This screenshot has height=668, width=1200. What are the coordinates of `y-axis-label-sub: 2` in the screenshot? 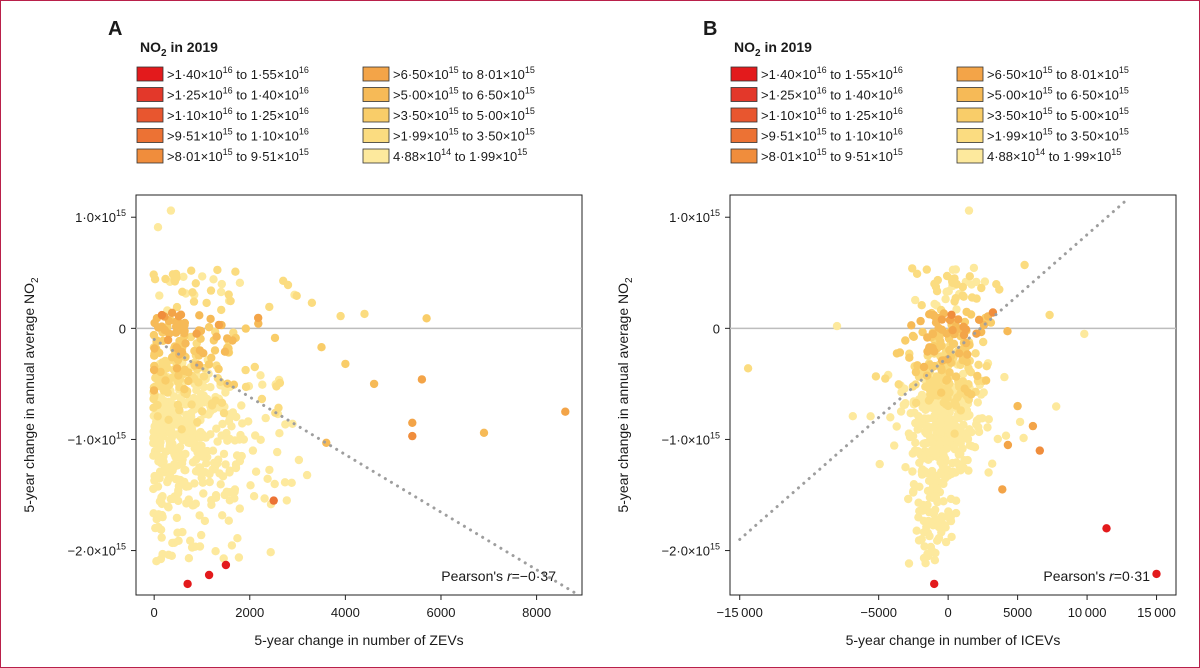 It's located at (629, 280).